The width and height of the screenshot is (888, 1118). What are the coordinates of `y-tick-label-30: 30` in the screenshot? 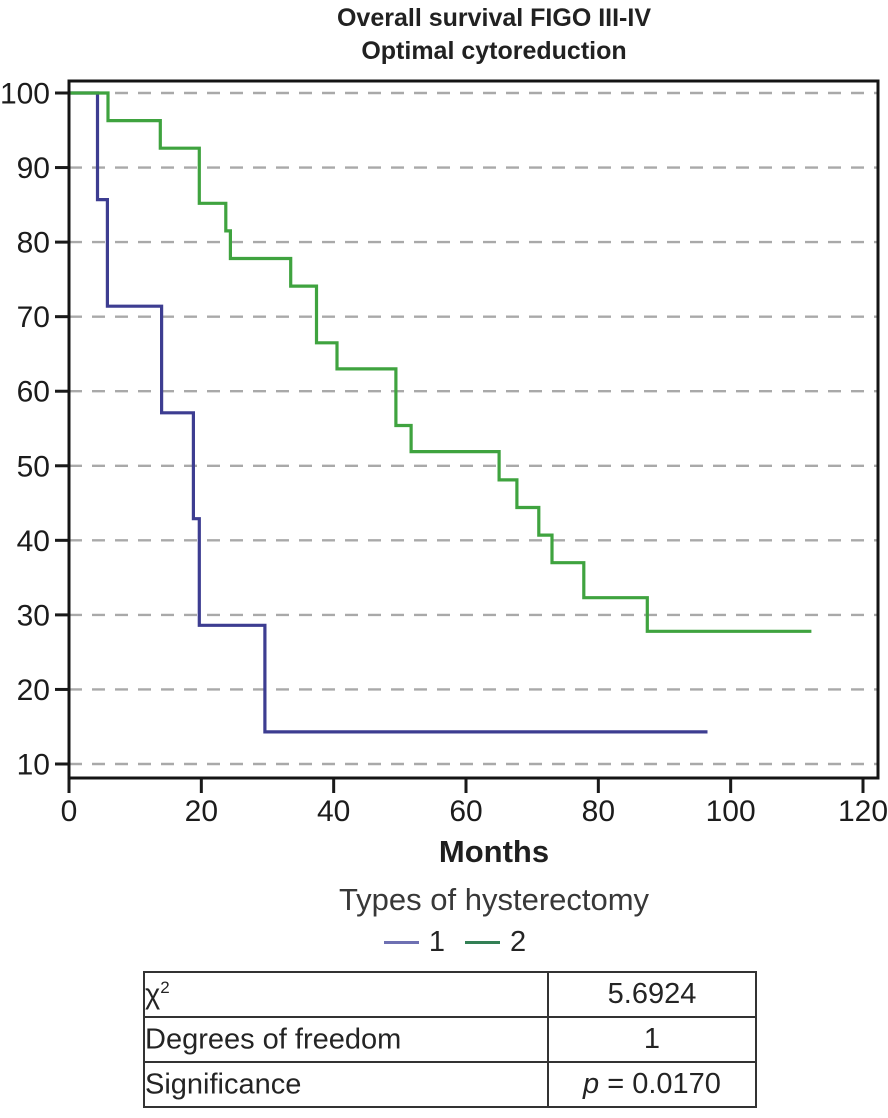 It's located at (33, 615).